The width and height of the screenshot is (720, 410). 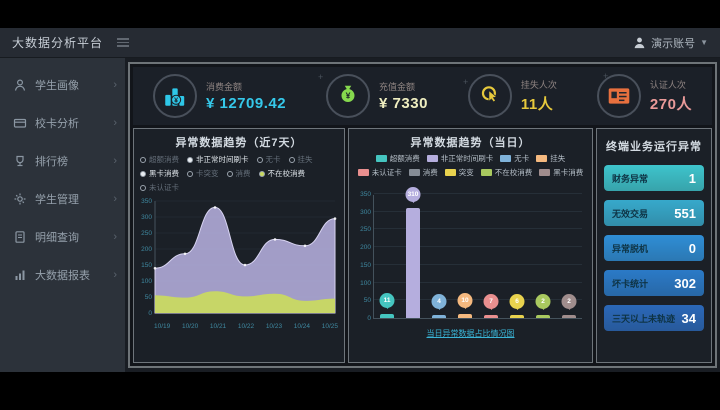 What do you see at coordinates (403, 103) in the screenshot?
I see `kpi-value: ¥ 7330` at bounding box center [403, 103].